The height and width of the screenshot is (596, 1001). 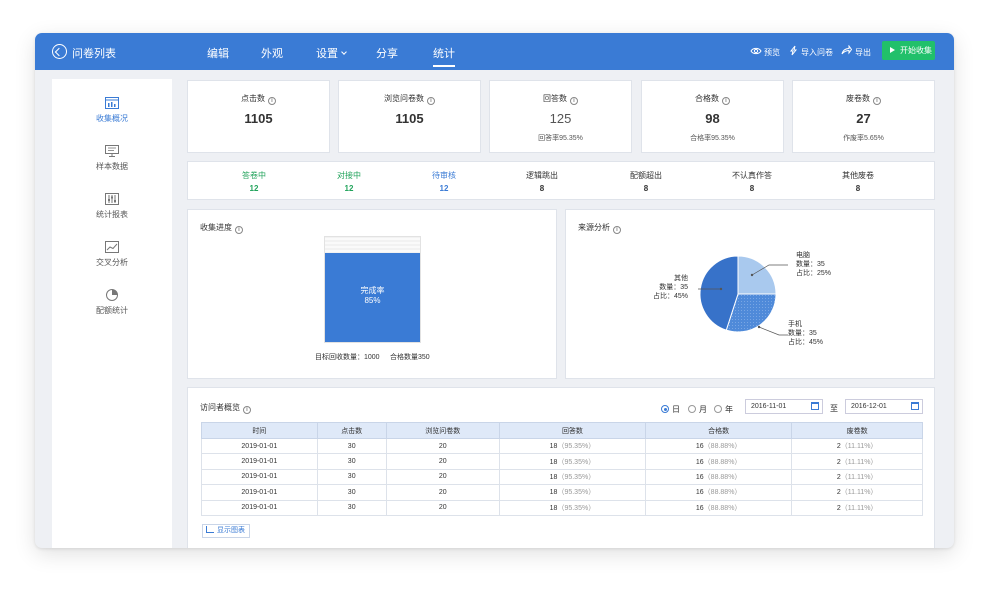 I want to click on status-answering: 答卷中 12, so click(x=254, y=181).